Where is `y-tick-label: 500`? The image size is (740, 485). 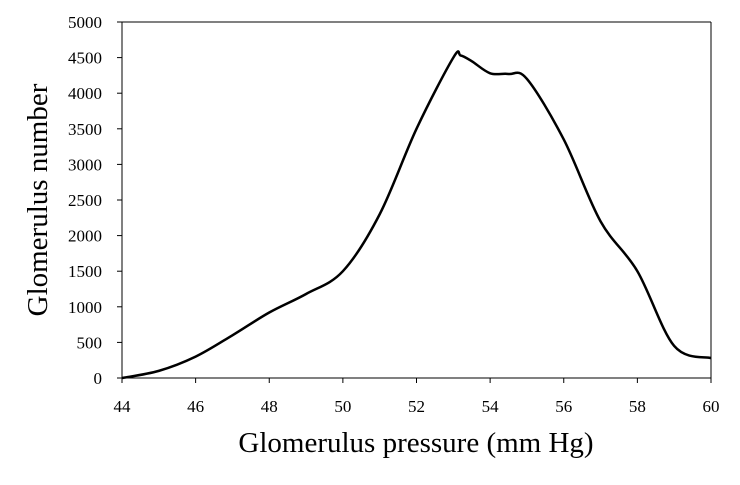
y-tick-label: 500 is located at coordinates (90, 342).